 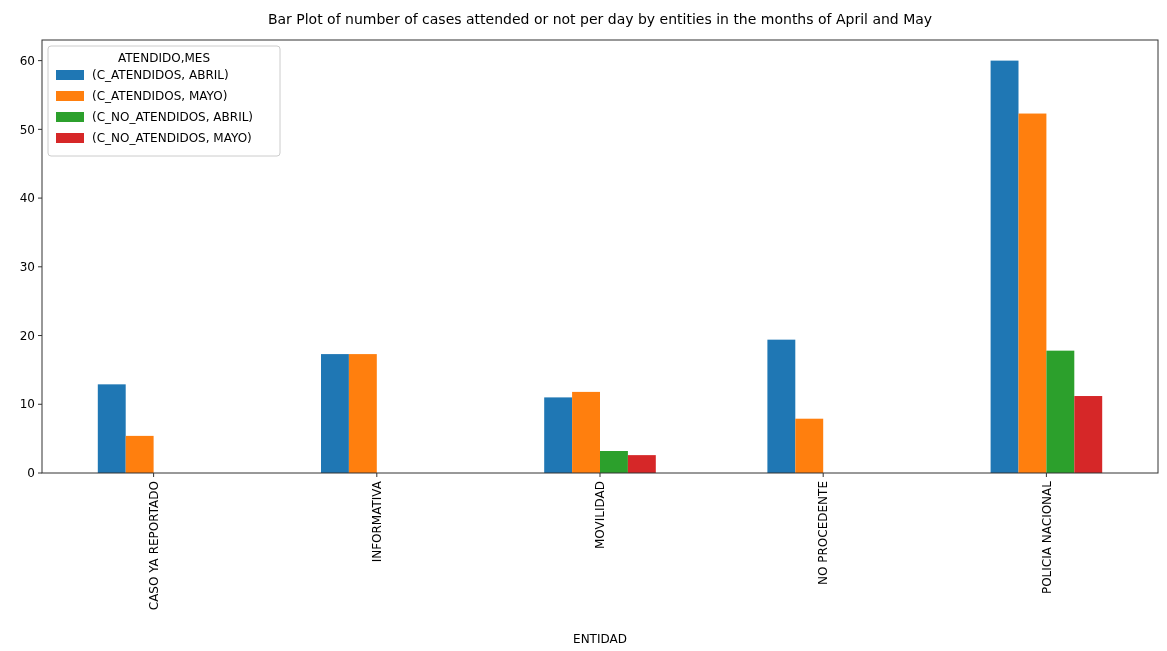 What do you see at coordinates (27, 335) in the screenshot?
I see `y-tick-label: 20` at bounding box center [27, 335].